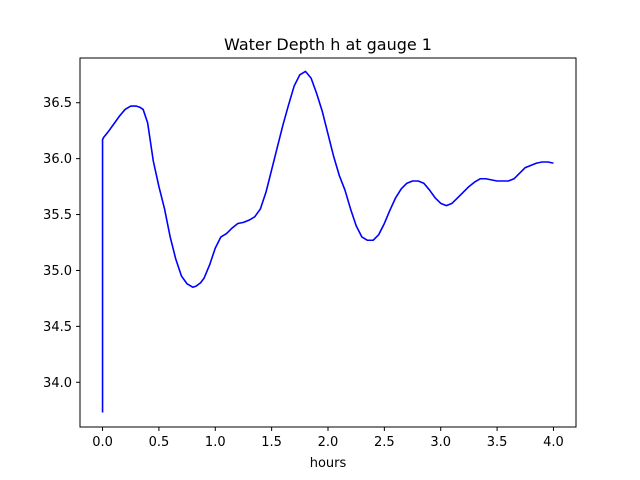 This screenshot has width=640, height=480. Describe the element at coordinates (271, 442) in the screenshot. I see `x-tick-label: 1.5` at that location.